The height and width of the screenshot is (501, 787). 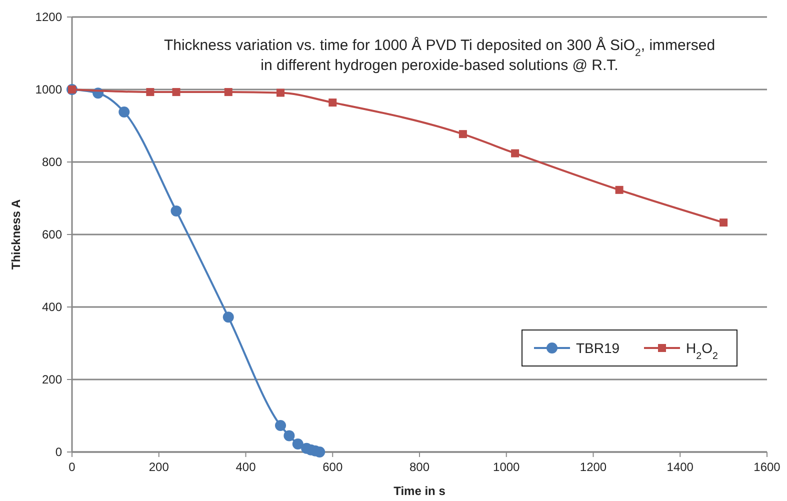 What do you see at coordinates (420, 491) in the screenshot?
I see `x-axis-title: Time in s` at bounding box center [420, 491].